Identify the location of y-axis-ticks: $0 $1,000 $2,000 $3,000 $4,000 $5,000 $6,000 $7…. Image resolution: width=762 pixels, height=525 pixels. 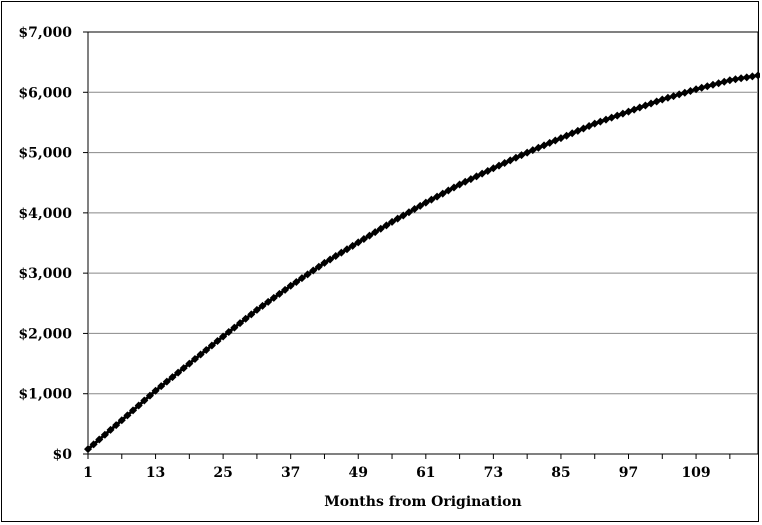
(53, 244).